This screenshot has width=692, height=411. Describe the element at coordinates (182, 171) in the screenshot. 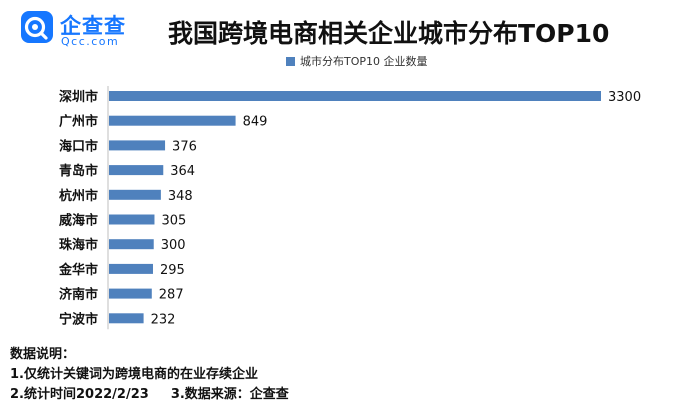

I see `value-label: 364` at that location.